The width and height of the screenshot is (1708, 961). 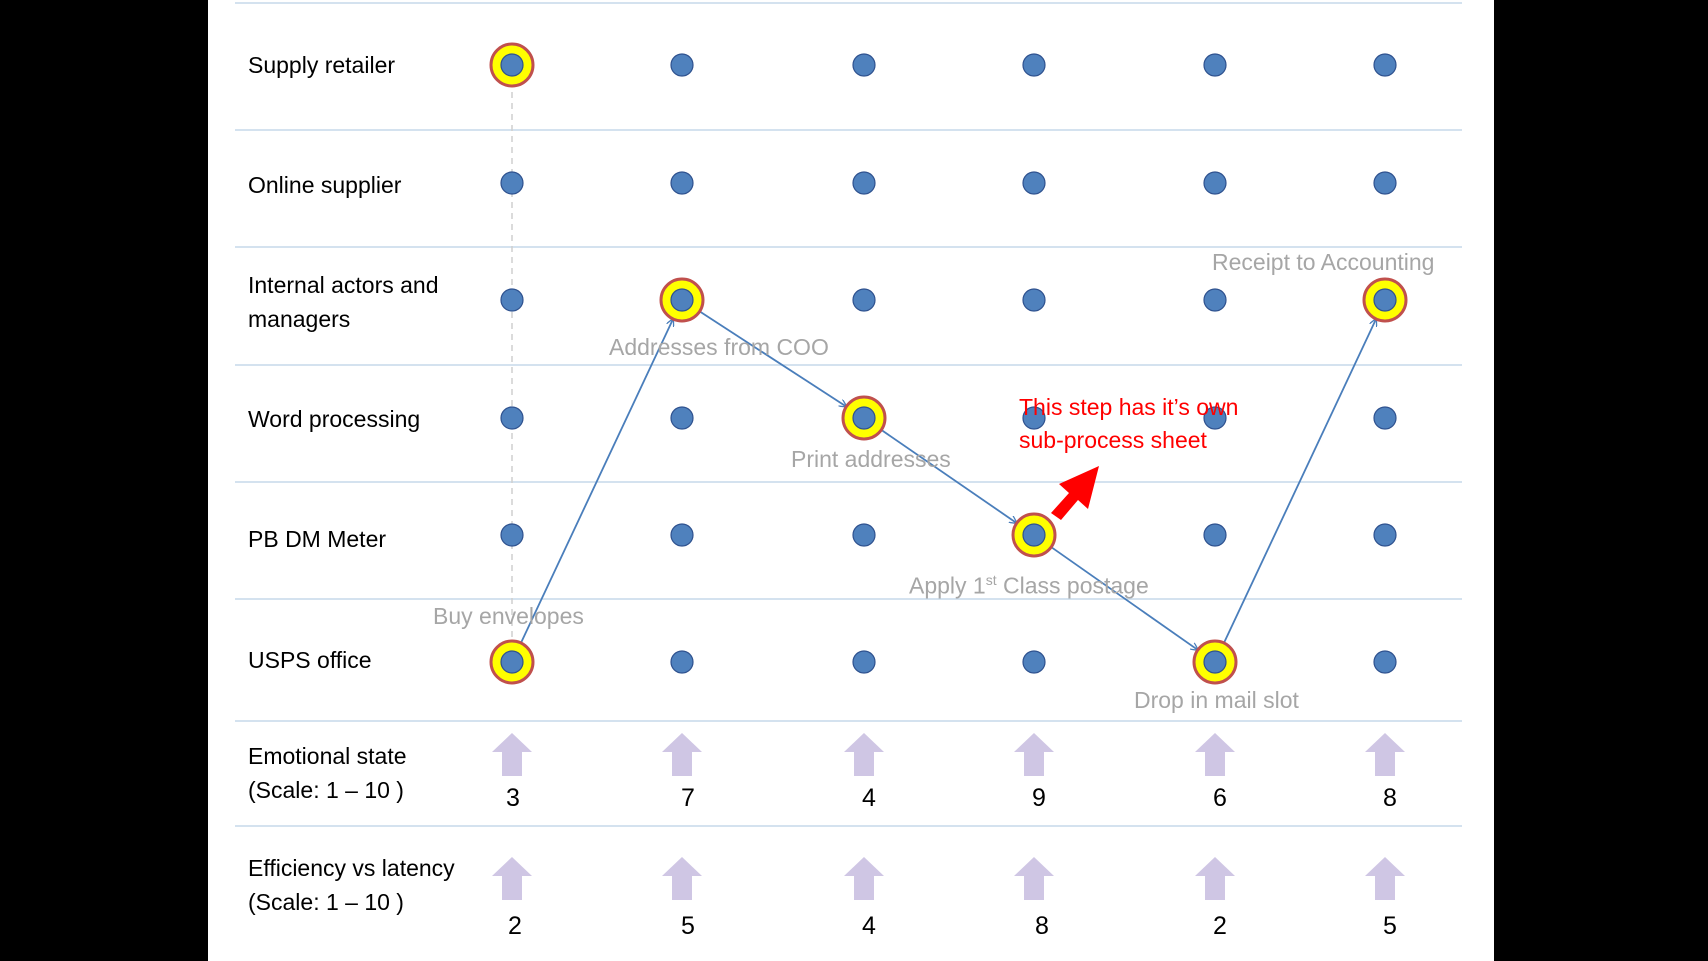 What do you see at coordinates (1220, 926) in the screenshot?
I see `efficiency-score-5: 2` at bounding box center [1220, 926].